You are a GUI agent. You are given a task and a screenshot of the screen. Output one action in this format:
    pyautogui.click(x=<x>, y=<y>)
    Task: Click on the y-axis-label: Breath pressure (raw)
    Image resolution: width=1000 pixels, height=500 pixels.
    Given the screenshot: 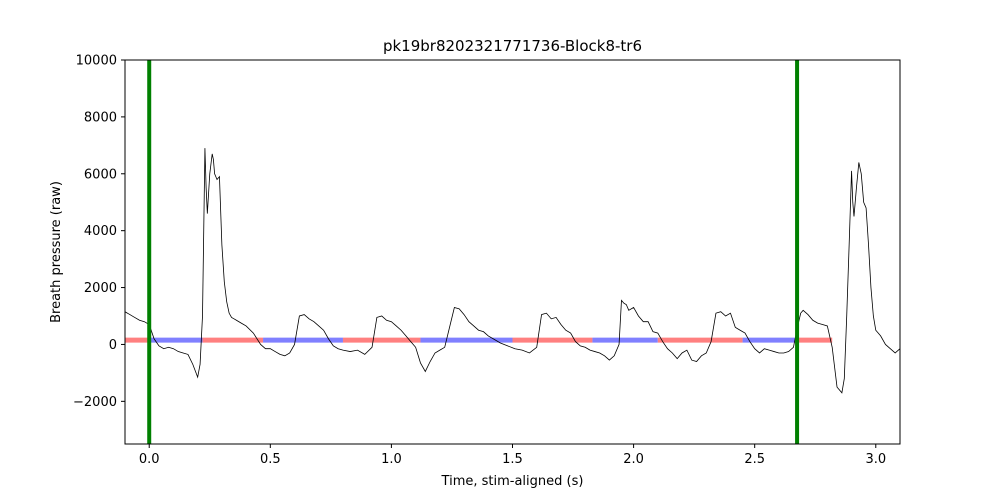 What is the action you would take?
    pyautogui.click(x=56, y=252)
    